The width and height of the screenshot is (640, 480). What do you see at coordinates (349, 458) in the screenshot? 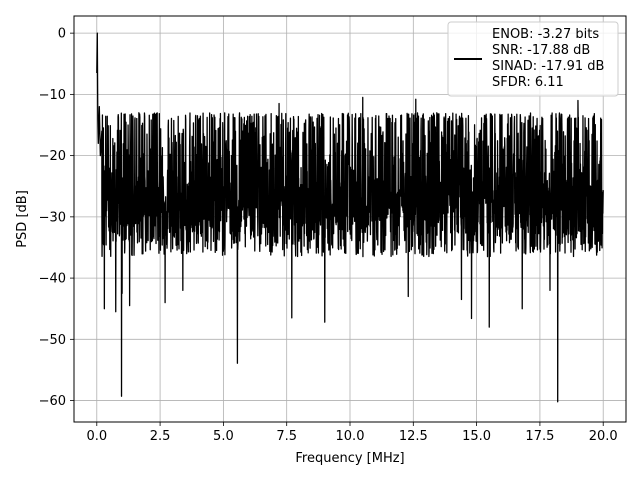
I see `x-axis-label: Frequency [MHz]` at bounding box center [349, 458].